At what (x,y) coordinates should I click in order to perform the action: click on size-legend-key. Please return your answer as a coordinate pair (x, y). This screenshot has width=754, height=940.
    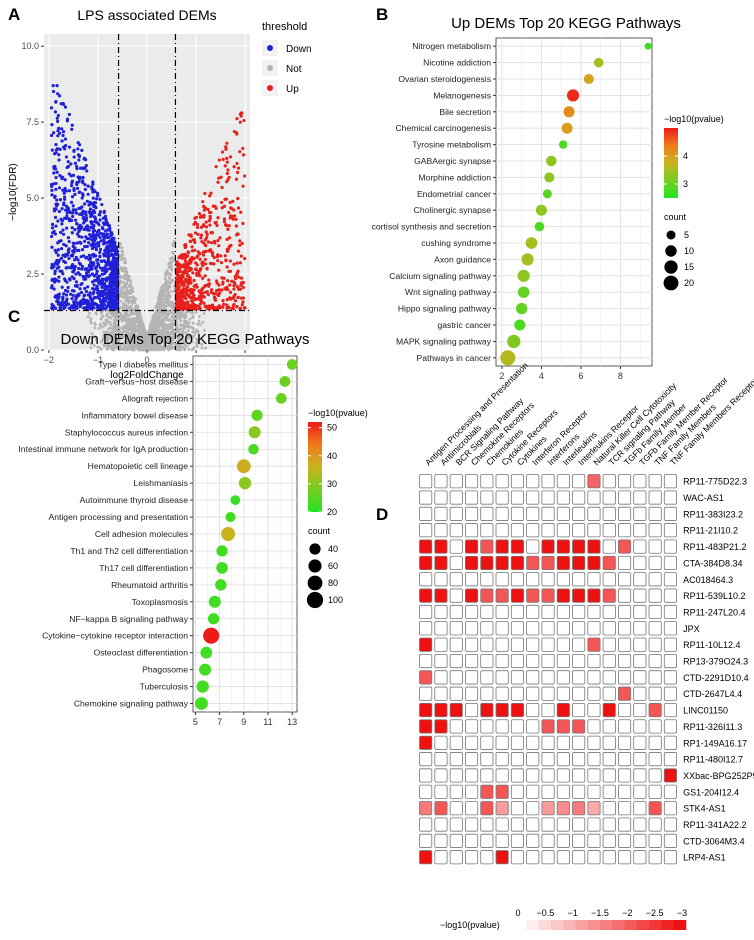
    Looking at the image, I should click on (671, 235).